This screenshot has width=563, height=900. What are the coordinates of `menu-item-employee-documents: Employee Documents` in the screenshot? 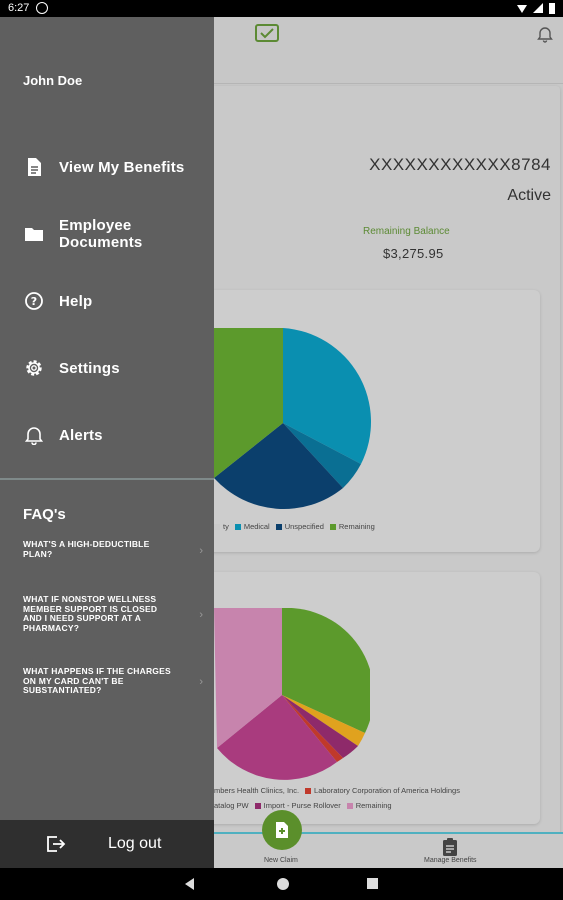 It's located at (107, 234).